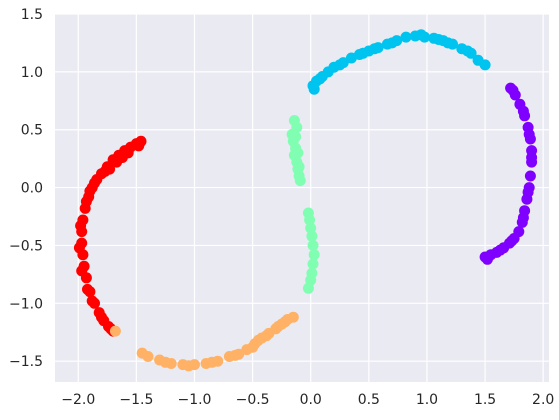 This screenshot has width=559, height=420. What do you see at coordinates (32, 15) in the screenshot?
I see `y-tick-label: 1.5` at bounding box center [32, 15].